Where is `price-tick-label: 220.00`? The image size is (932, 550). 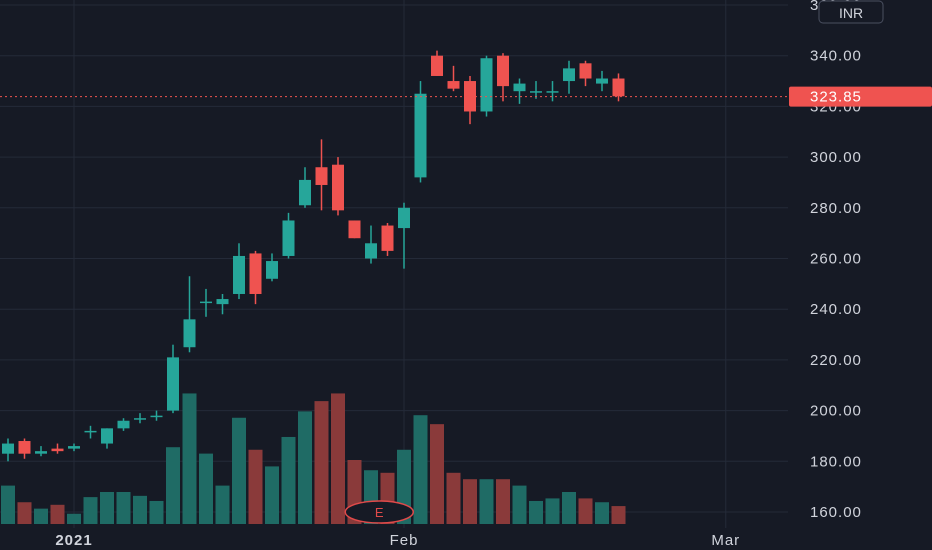
price-tick-label: 220.00 is located at coordinates (836, 360).